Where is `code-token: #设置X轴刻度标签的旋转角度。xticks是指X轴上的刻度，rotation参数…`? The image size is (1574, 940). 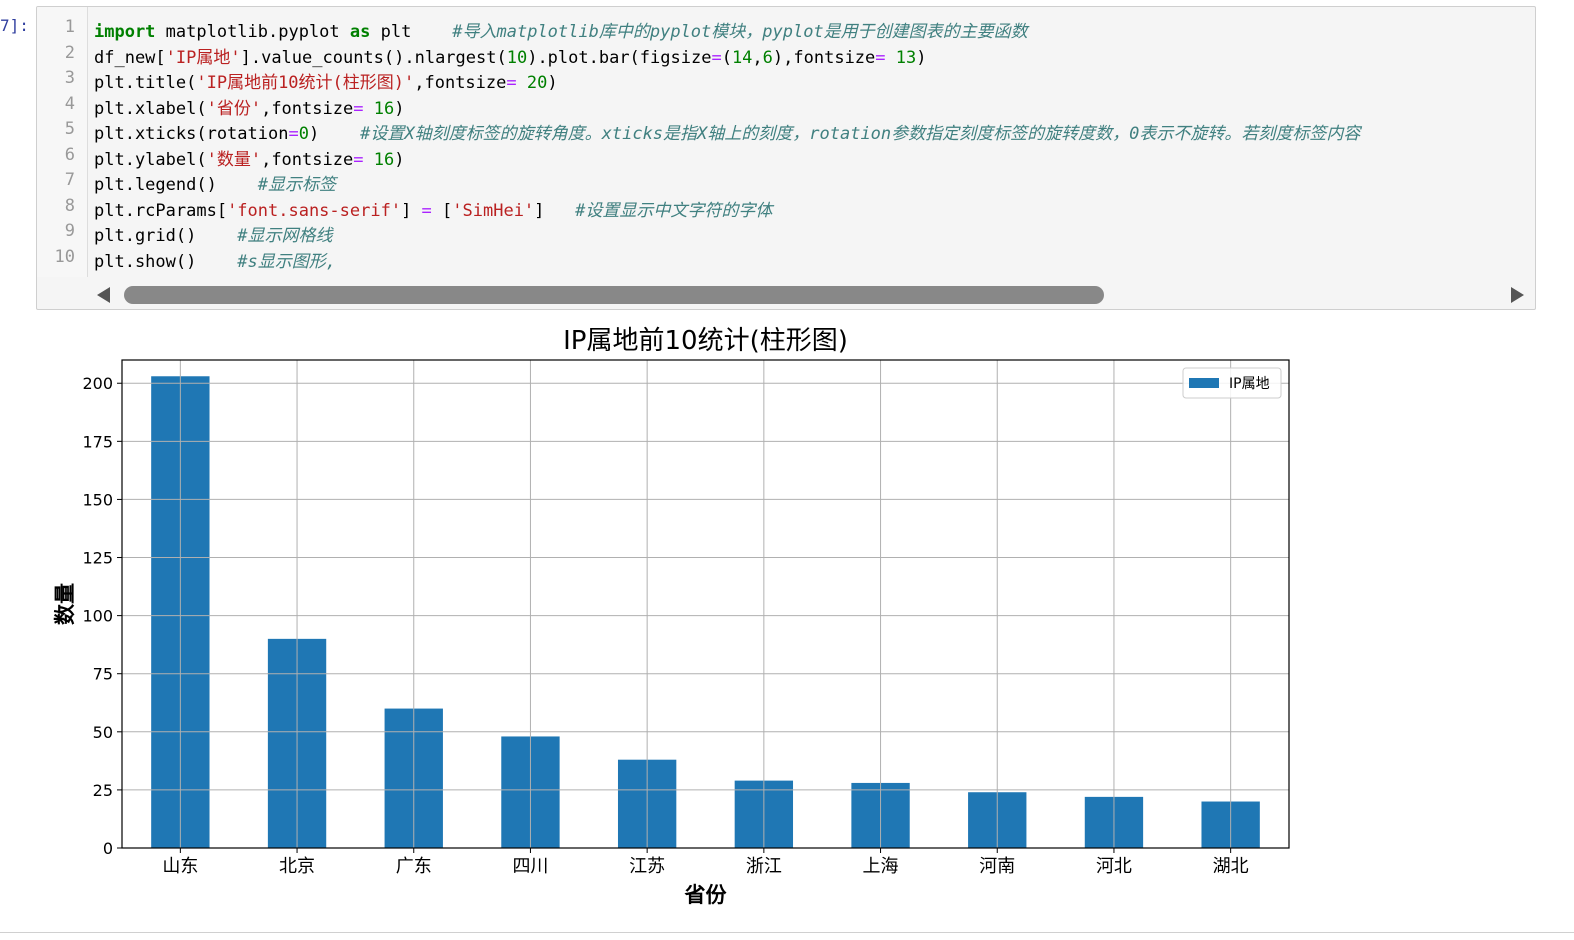
code-token: #设置X轴刻度标签的旋转角度。xticks是指X轴上的刻度，rotation参数… is located at coordinates (860, 134).